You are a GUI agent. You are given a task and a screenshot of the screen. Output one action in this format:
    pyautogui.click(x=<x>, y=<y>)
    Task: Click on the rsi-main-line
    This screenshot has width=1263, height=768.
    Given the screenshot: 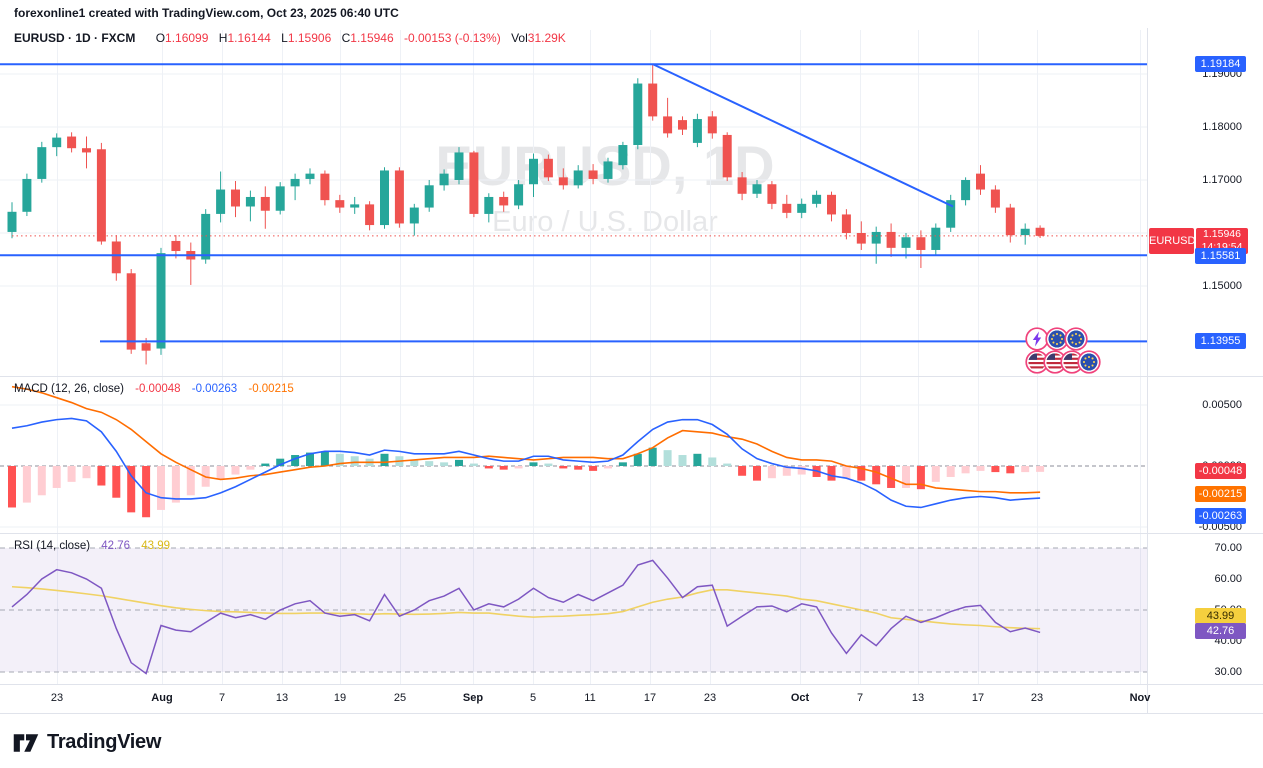 What is the action you would take?
    pyautogui.click(x=526, y=617)
    